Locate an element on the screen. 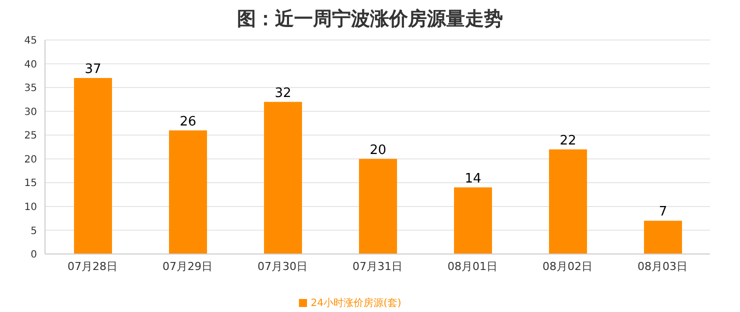 This screenshot has width=740, height=312. x-tick-label: 08月02日 is located at coordinates (567, 266).